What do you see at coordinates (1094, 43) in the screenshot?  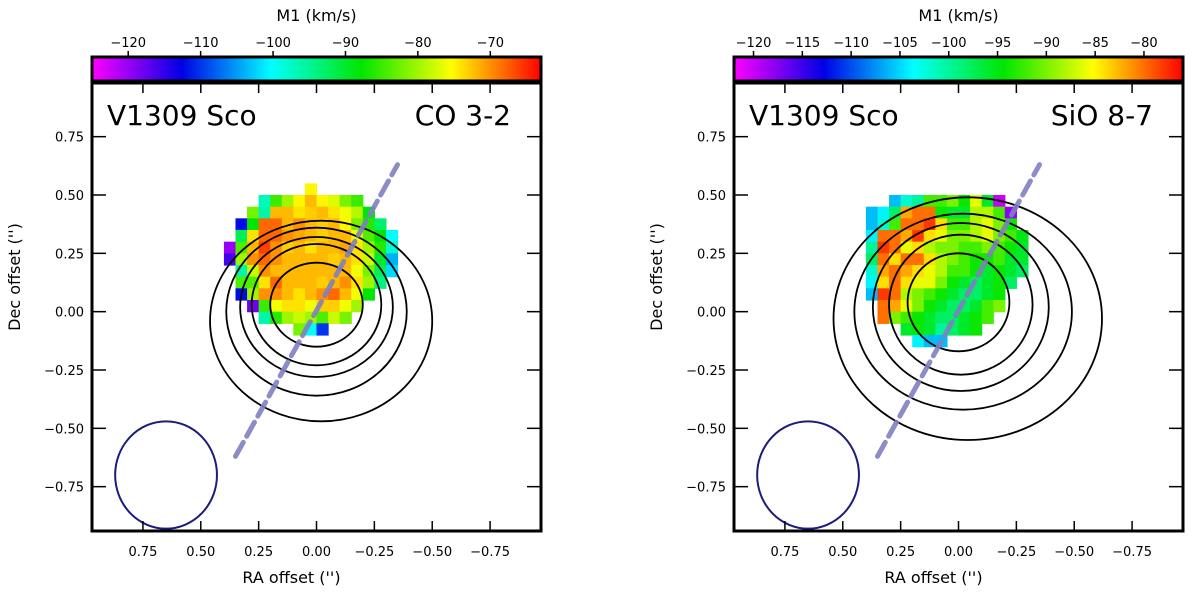 I see `colorbar-tick-label: −85` at bounding box center [1094, 43].